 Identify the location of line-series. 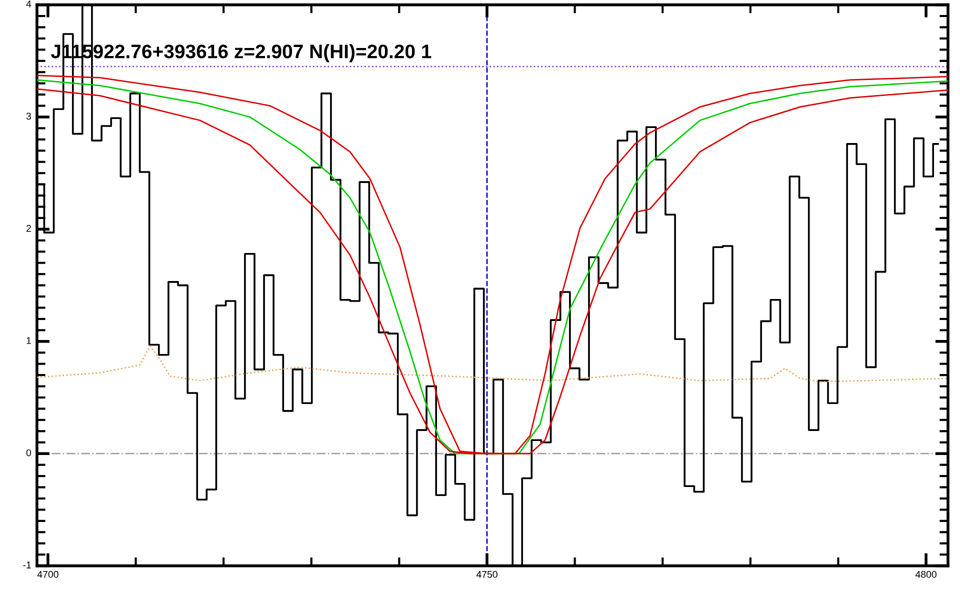
(492, 363).